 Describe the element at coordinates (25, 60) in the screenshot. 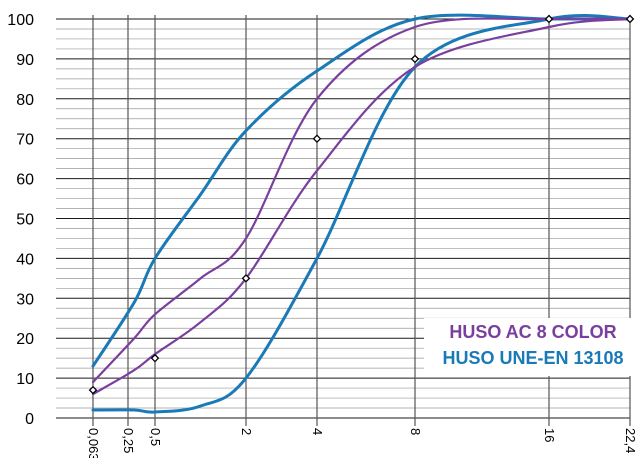

I see `y-tick-label: 90` at that location.